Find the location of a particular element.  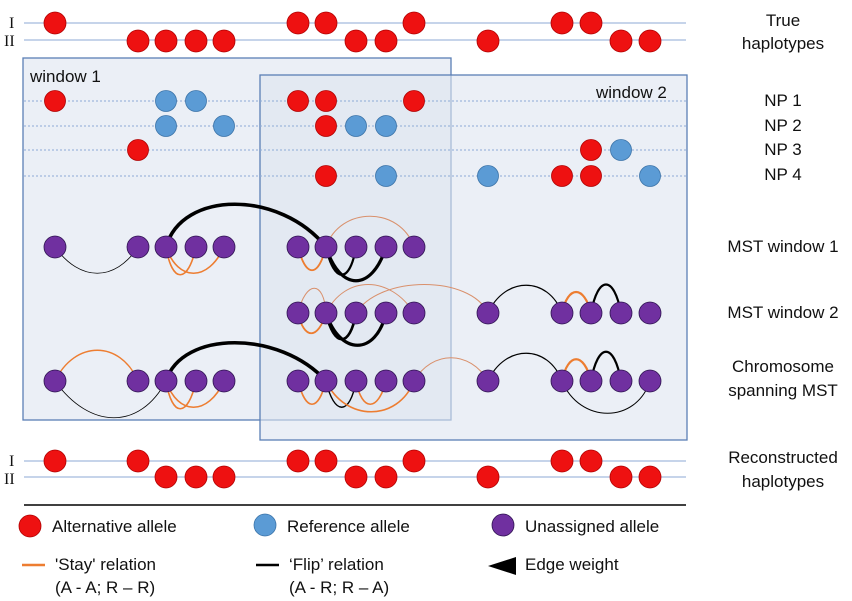

label-mst-window-2: MST window 2 is located at coordinates (782, 312).